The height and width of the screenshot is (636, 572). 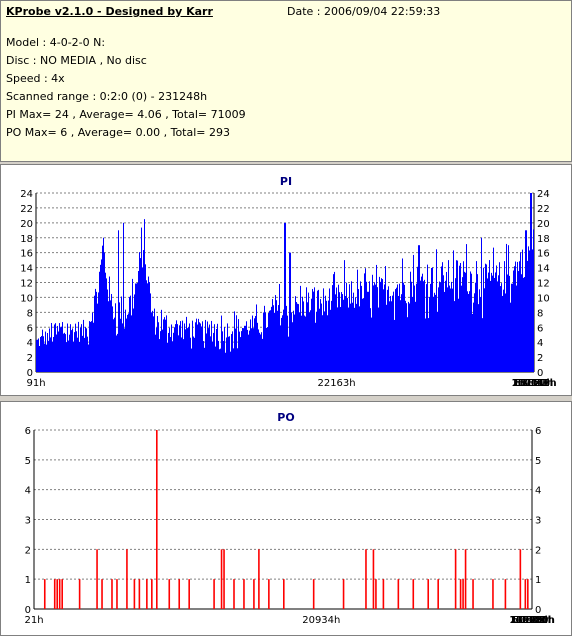 I want to click on pi-xtick-label: 119436h, so click(x=534, y=383).